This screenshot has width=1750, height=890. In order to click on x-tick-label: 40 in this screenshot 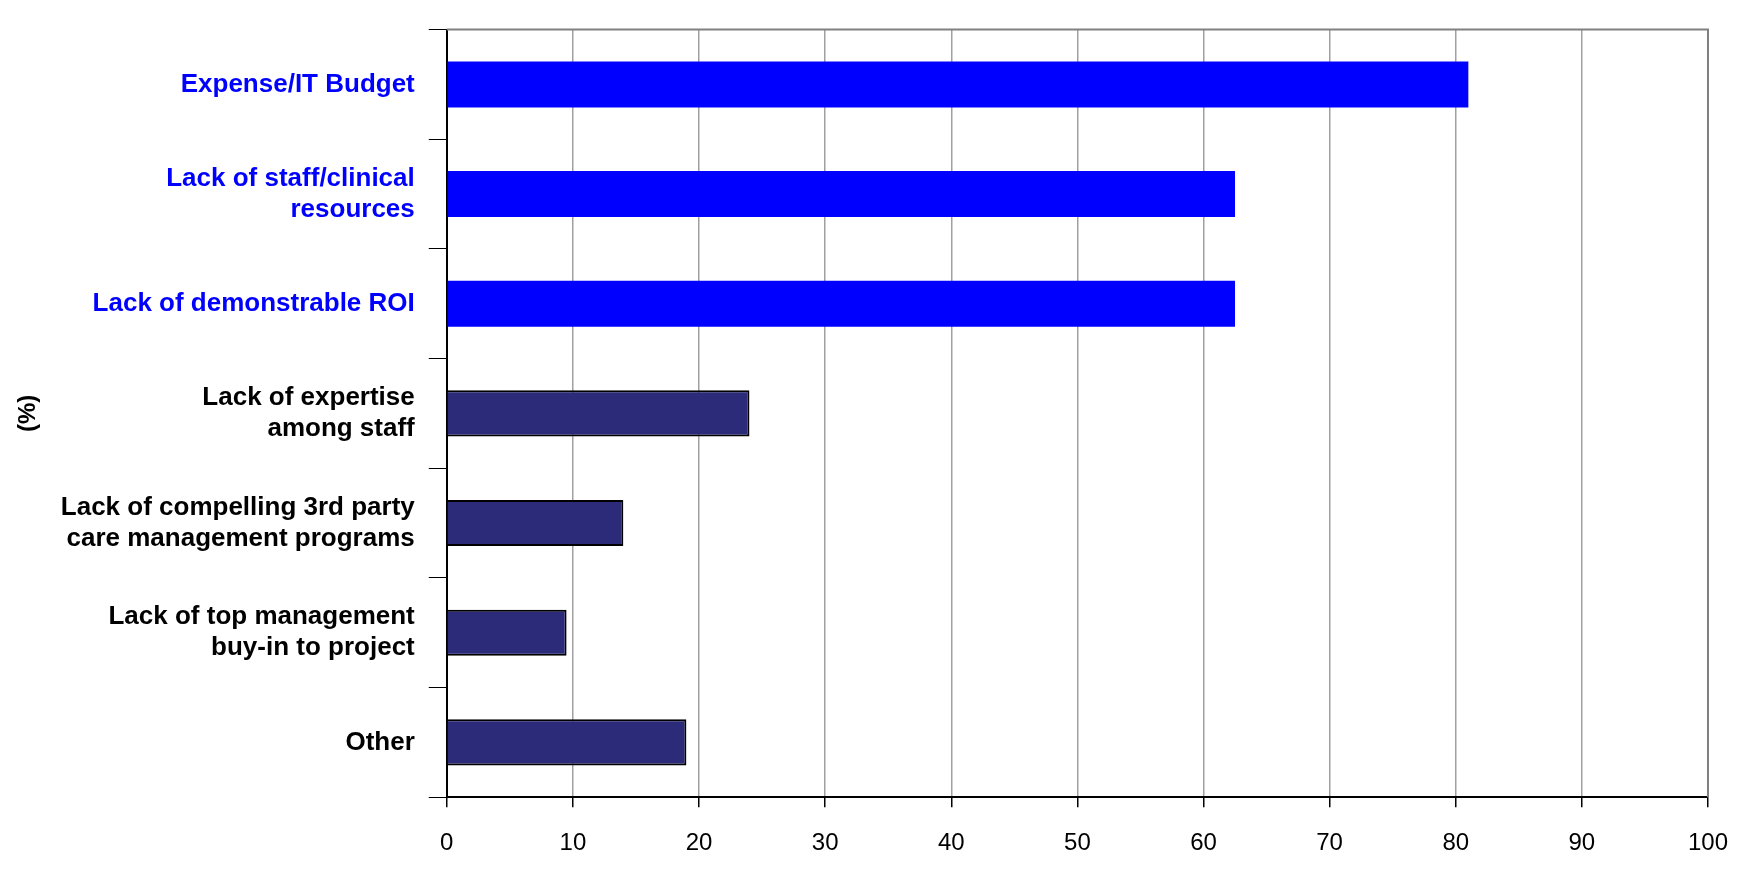, I will do `click(951, 842)`.